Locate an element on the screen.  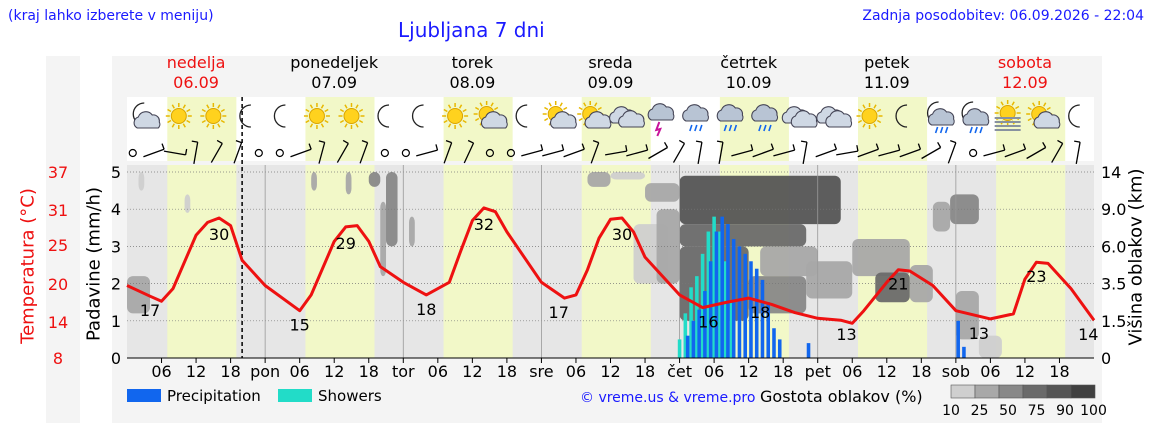
cloud-height-tick-label: 14 is located at coordinates (1111, 172).